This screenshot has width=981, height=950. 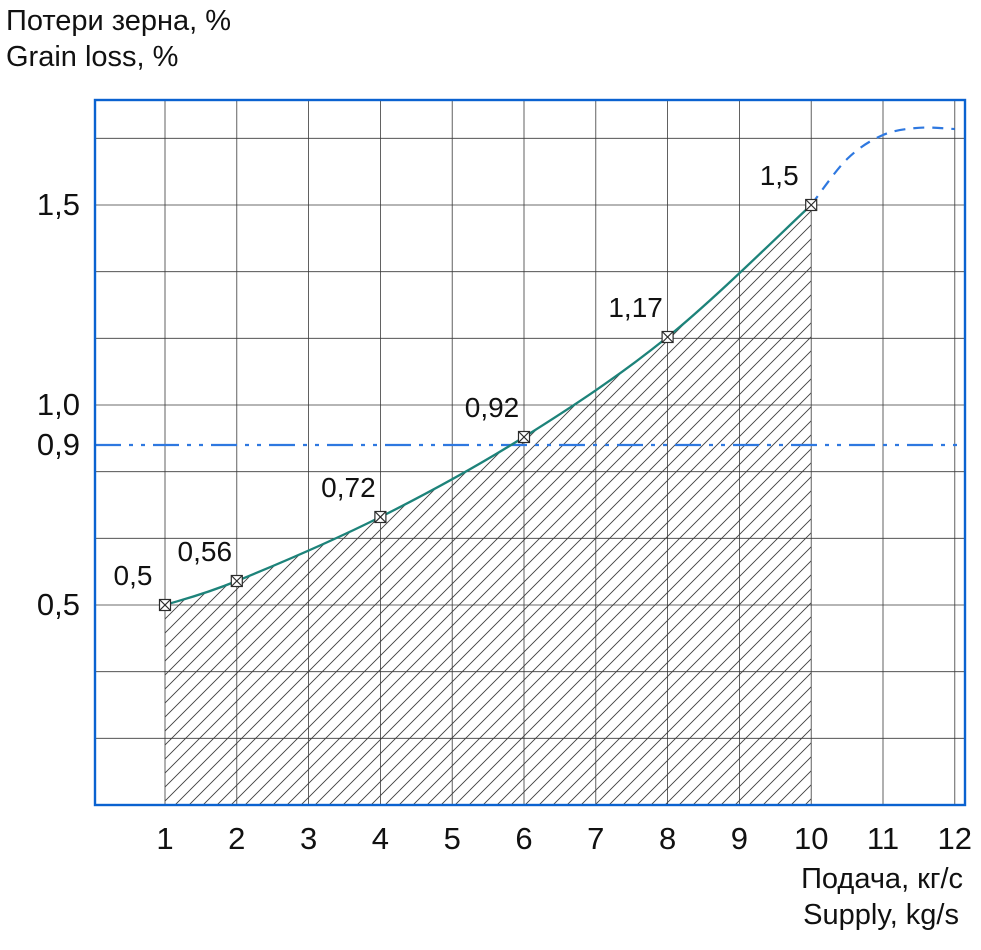 I want to click on point-label: 1,5, so click(x=779, y=175).